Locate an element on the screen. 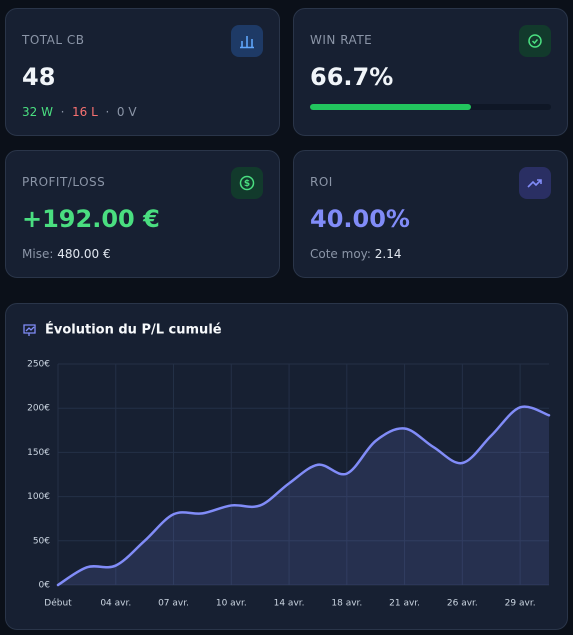 The image size is (573, 635). y-tick-label: 200€ is located at coordinates (38, 409).